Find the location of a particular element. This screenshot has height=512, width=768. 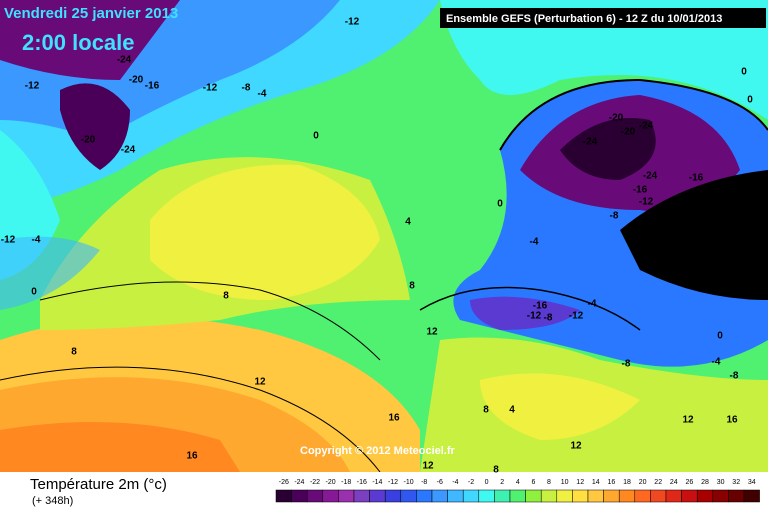

colorbar-tick-label: 24 is located at coordinates (674, 482).